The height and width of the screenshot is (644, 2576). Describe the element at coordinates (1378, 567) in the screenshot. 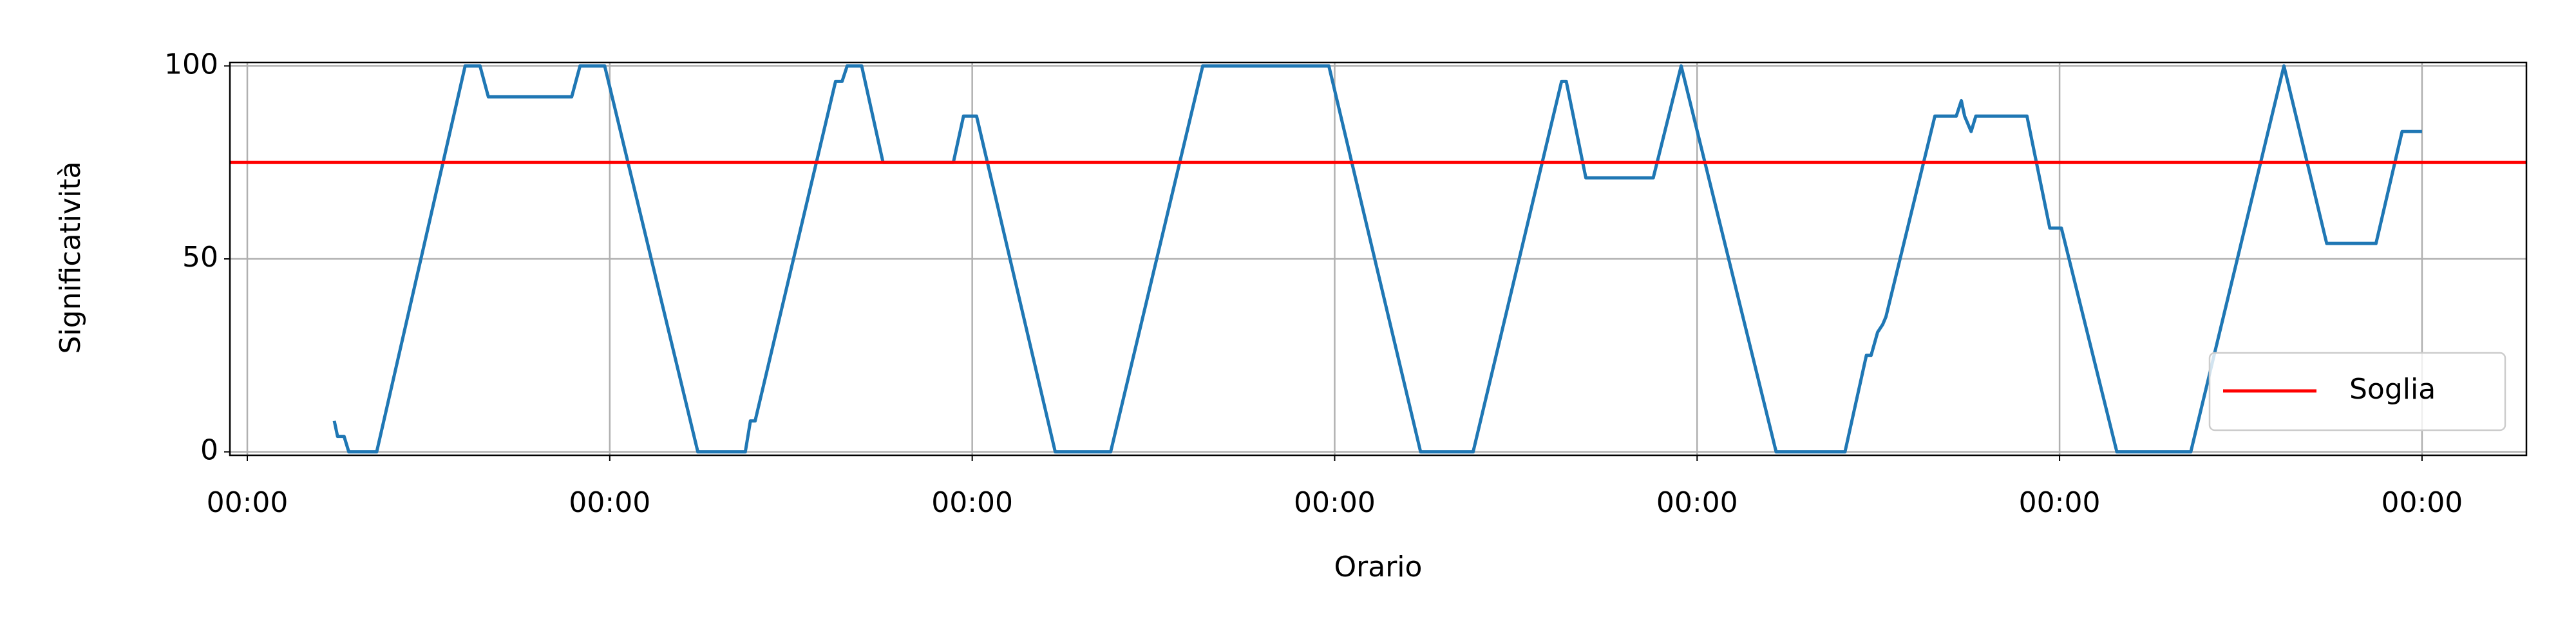

I see `x-axis-label: Orario` at that location.